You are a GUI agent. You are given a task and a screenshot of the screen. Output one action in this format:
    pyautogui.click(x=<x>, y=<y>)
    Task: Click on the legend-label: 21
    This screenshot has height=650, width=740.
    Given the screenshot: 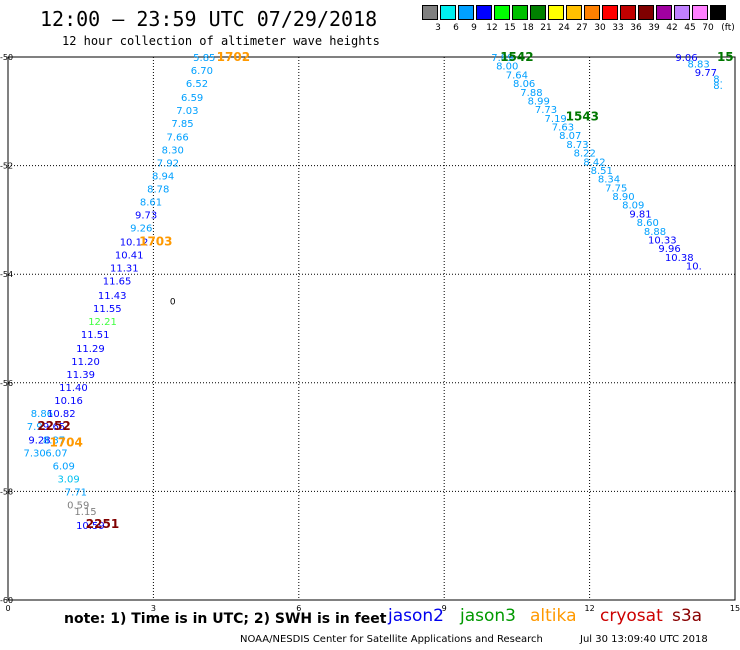 What is the action you would take?
    pyautogui.click(x=546, y=28)
    